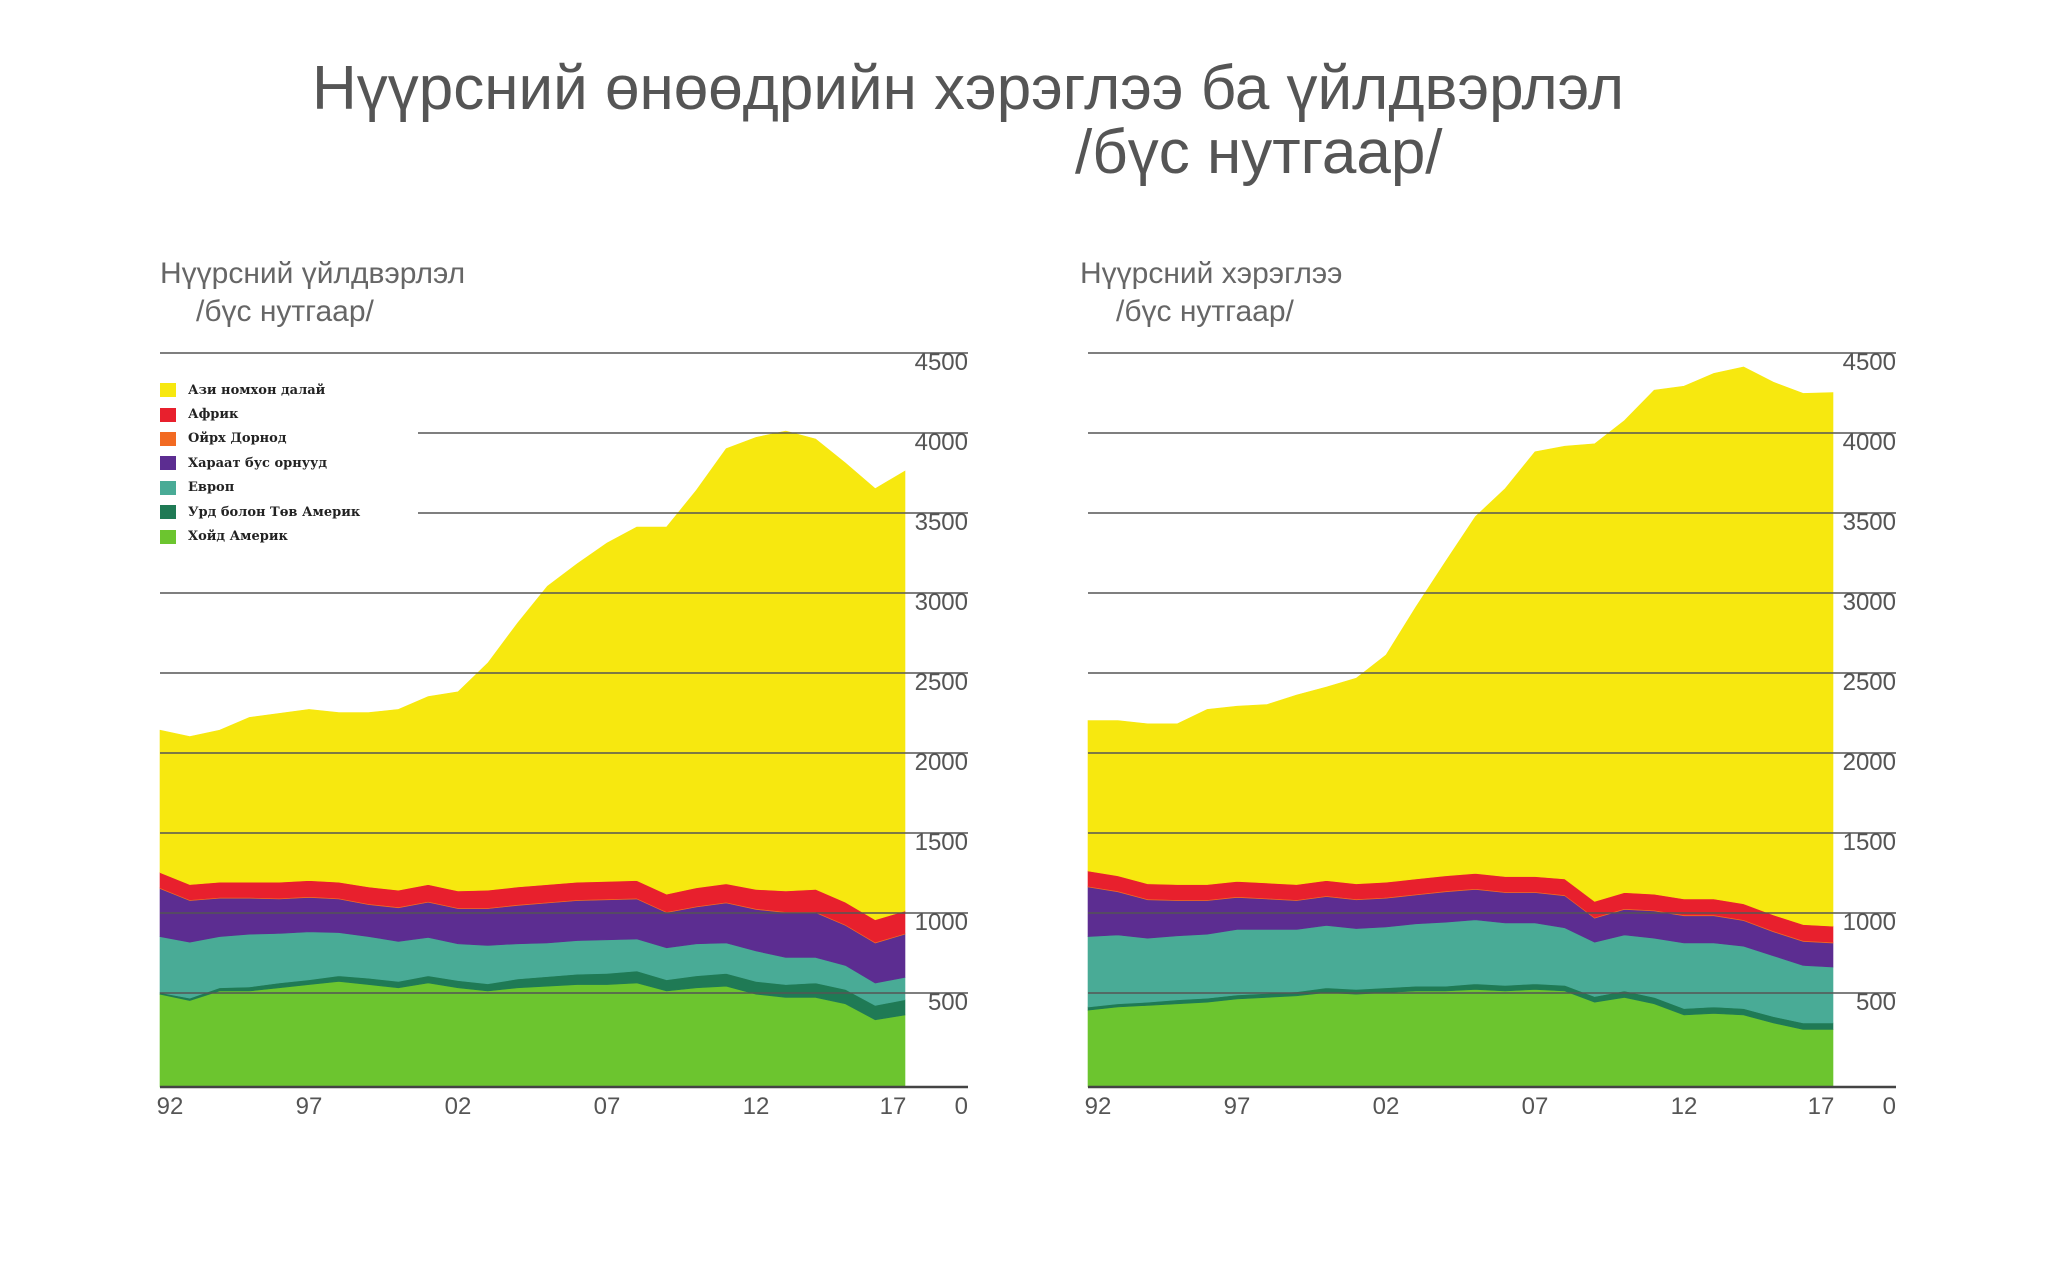 This screenshot has height=1279, width=2048. Describe the element at coordinates (274, 512) in the screenshot. I see `legend-label: Урд болон Төв Америк` at that location.